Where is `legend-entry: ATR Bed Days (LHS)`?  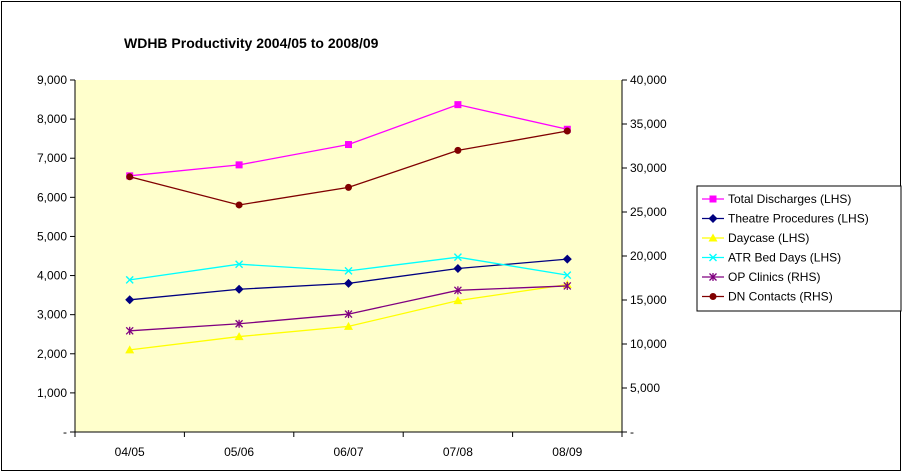
legend-entry: ATR Bed Days (LHS) is located at coordinates (771, 258).